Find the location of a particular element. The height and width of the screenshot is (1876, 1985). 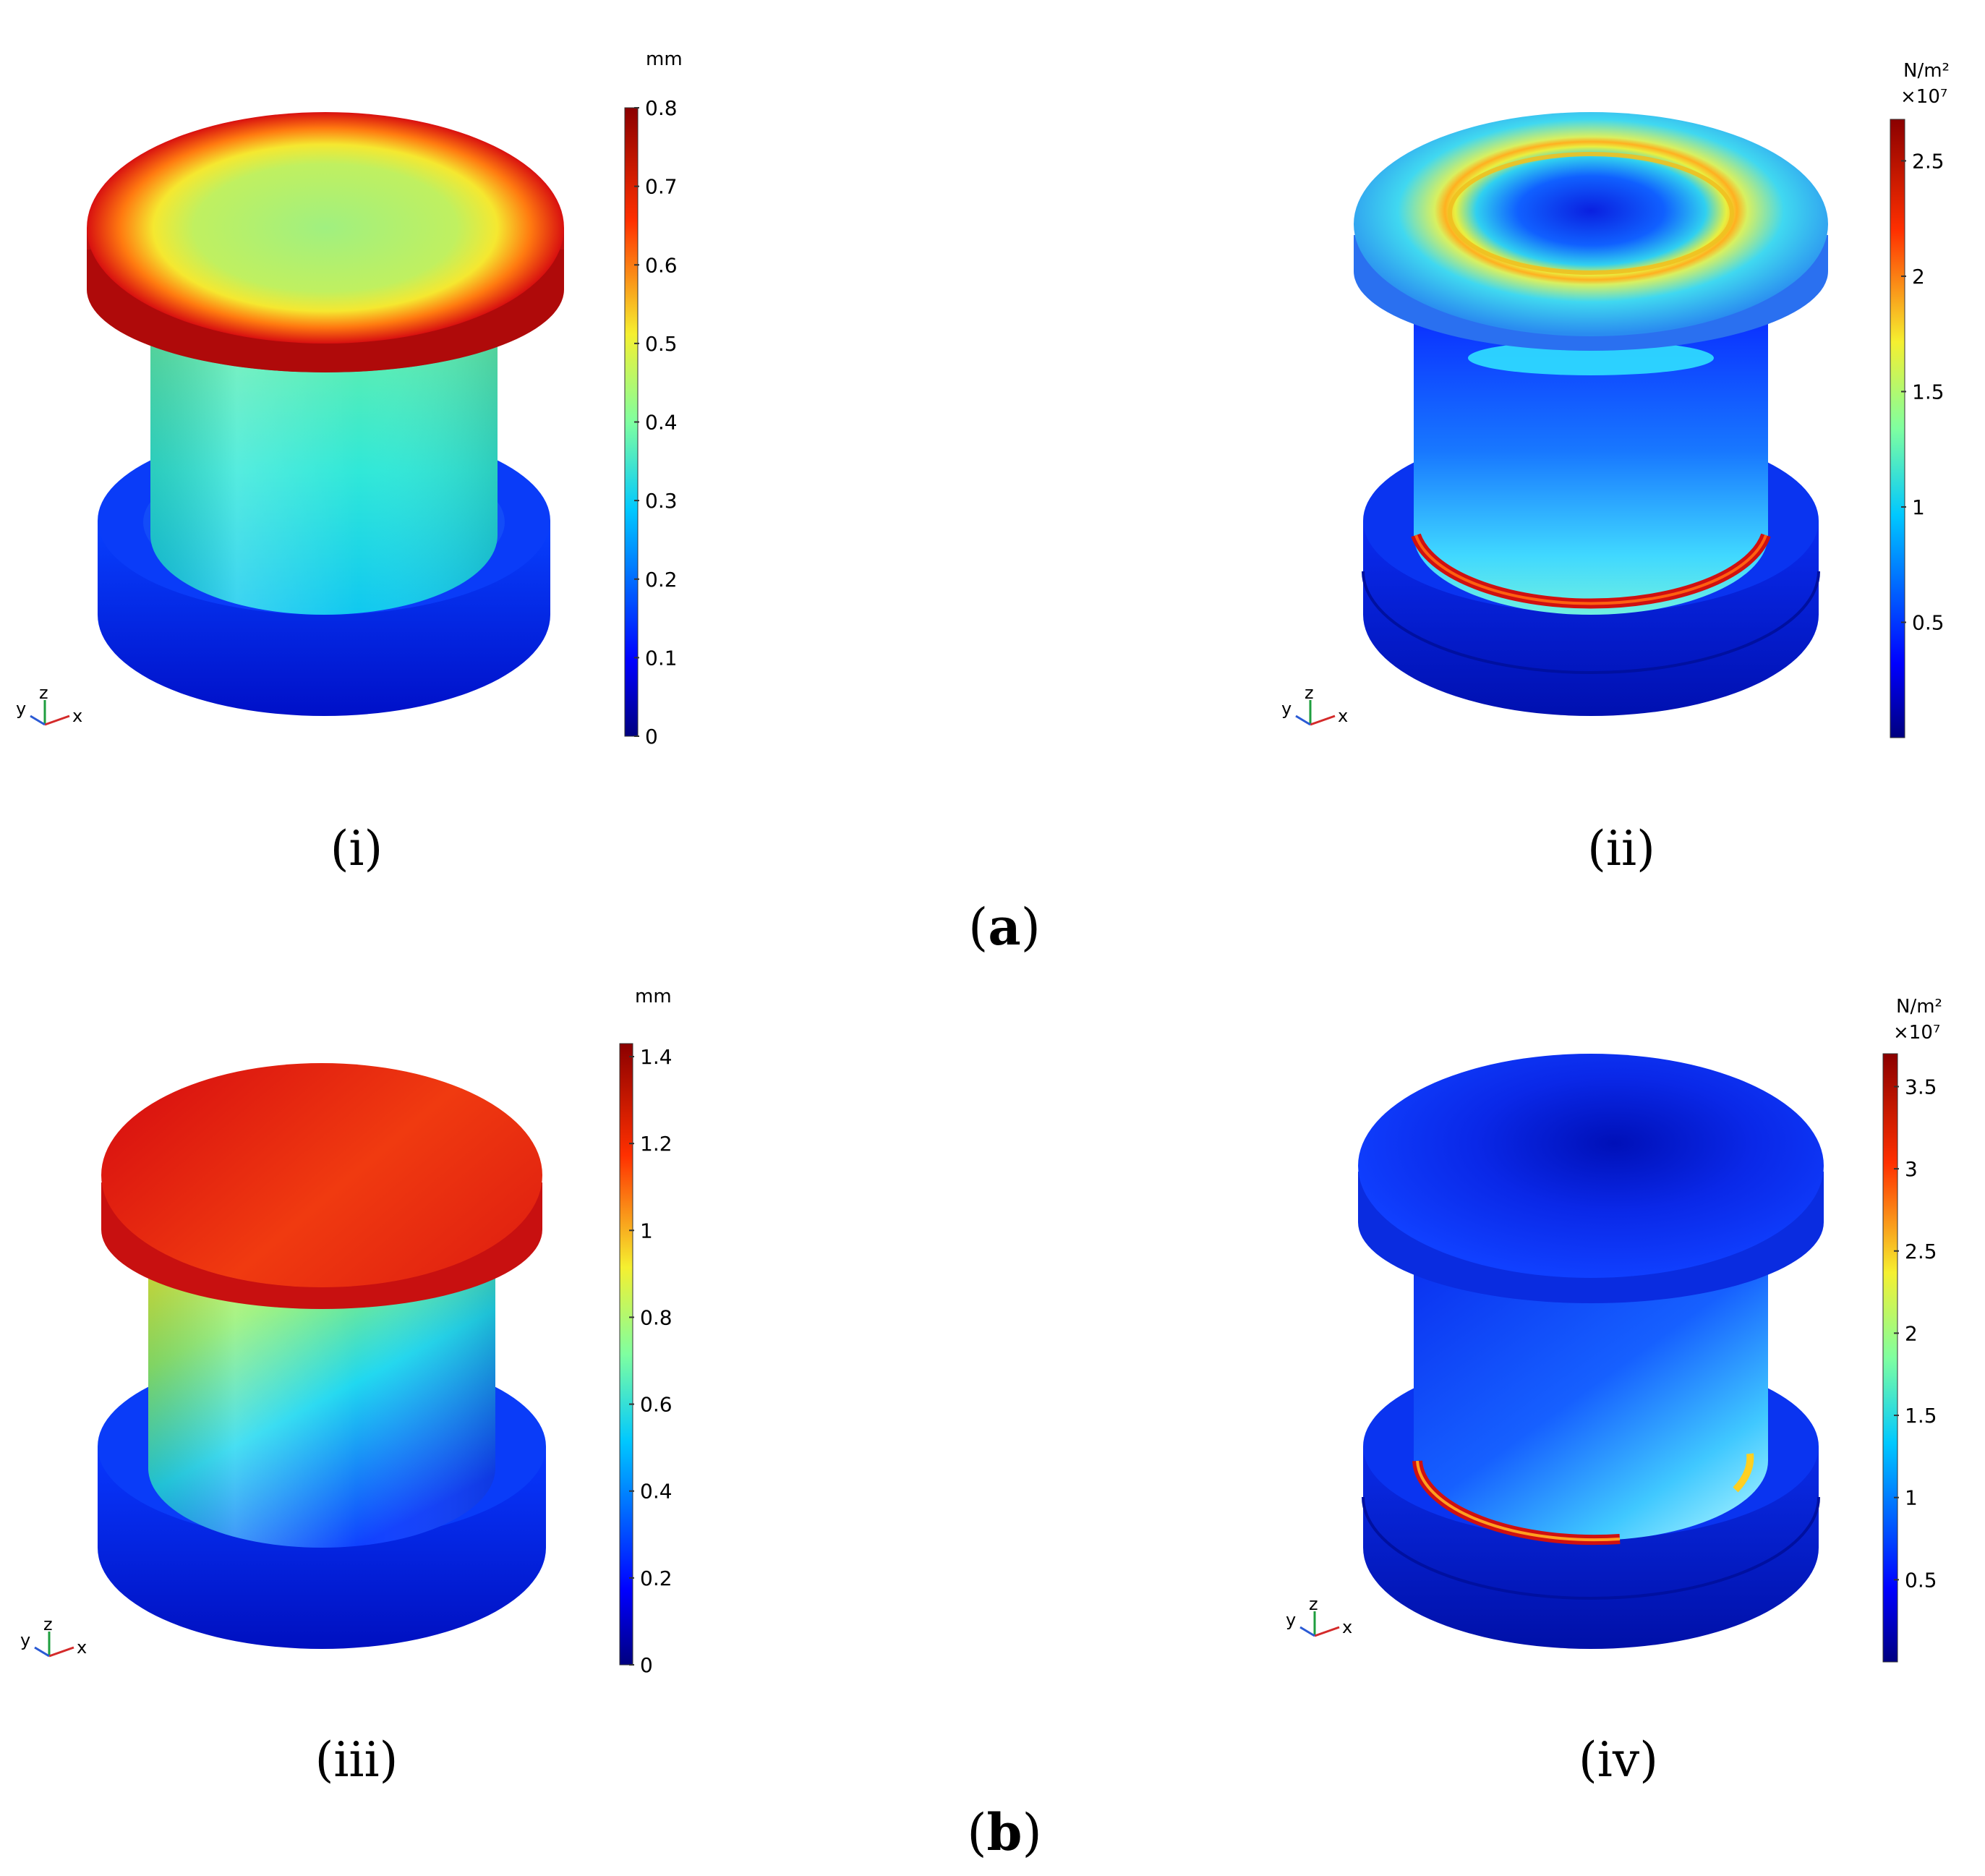

cylinder-model-iii is located at coordinates (322, 1356).